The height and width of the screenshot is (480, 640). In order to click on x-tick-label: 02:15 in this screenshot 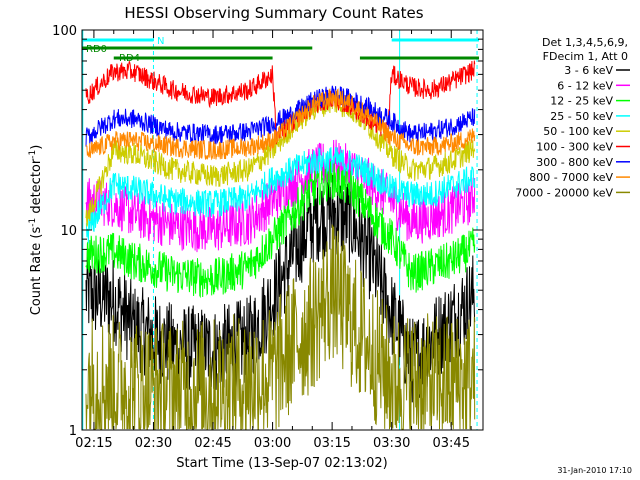, I will do `click(93, 443)`.